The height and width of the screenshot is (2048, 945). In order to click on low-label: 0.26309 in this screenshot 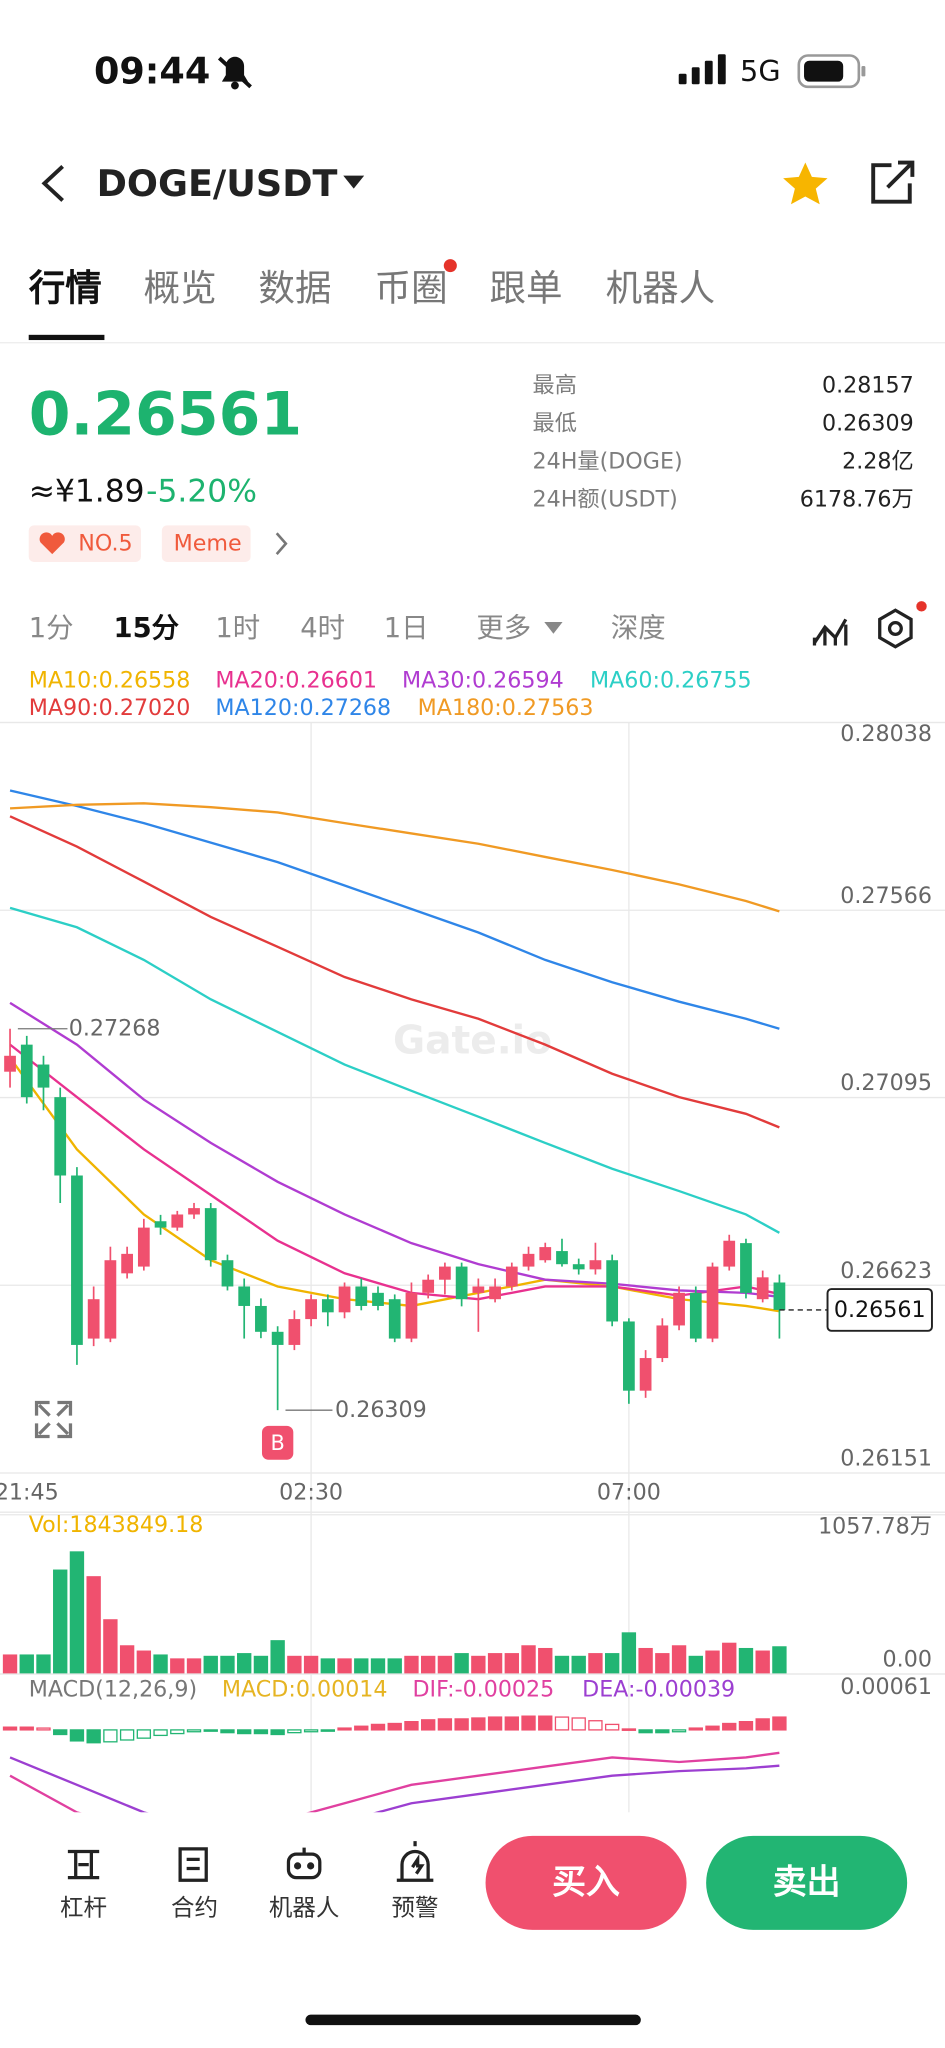, I will do `click(381, 1410)`.